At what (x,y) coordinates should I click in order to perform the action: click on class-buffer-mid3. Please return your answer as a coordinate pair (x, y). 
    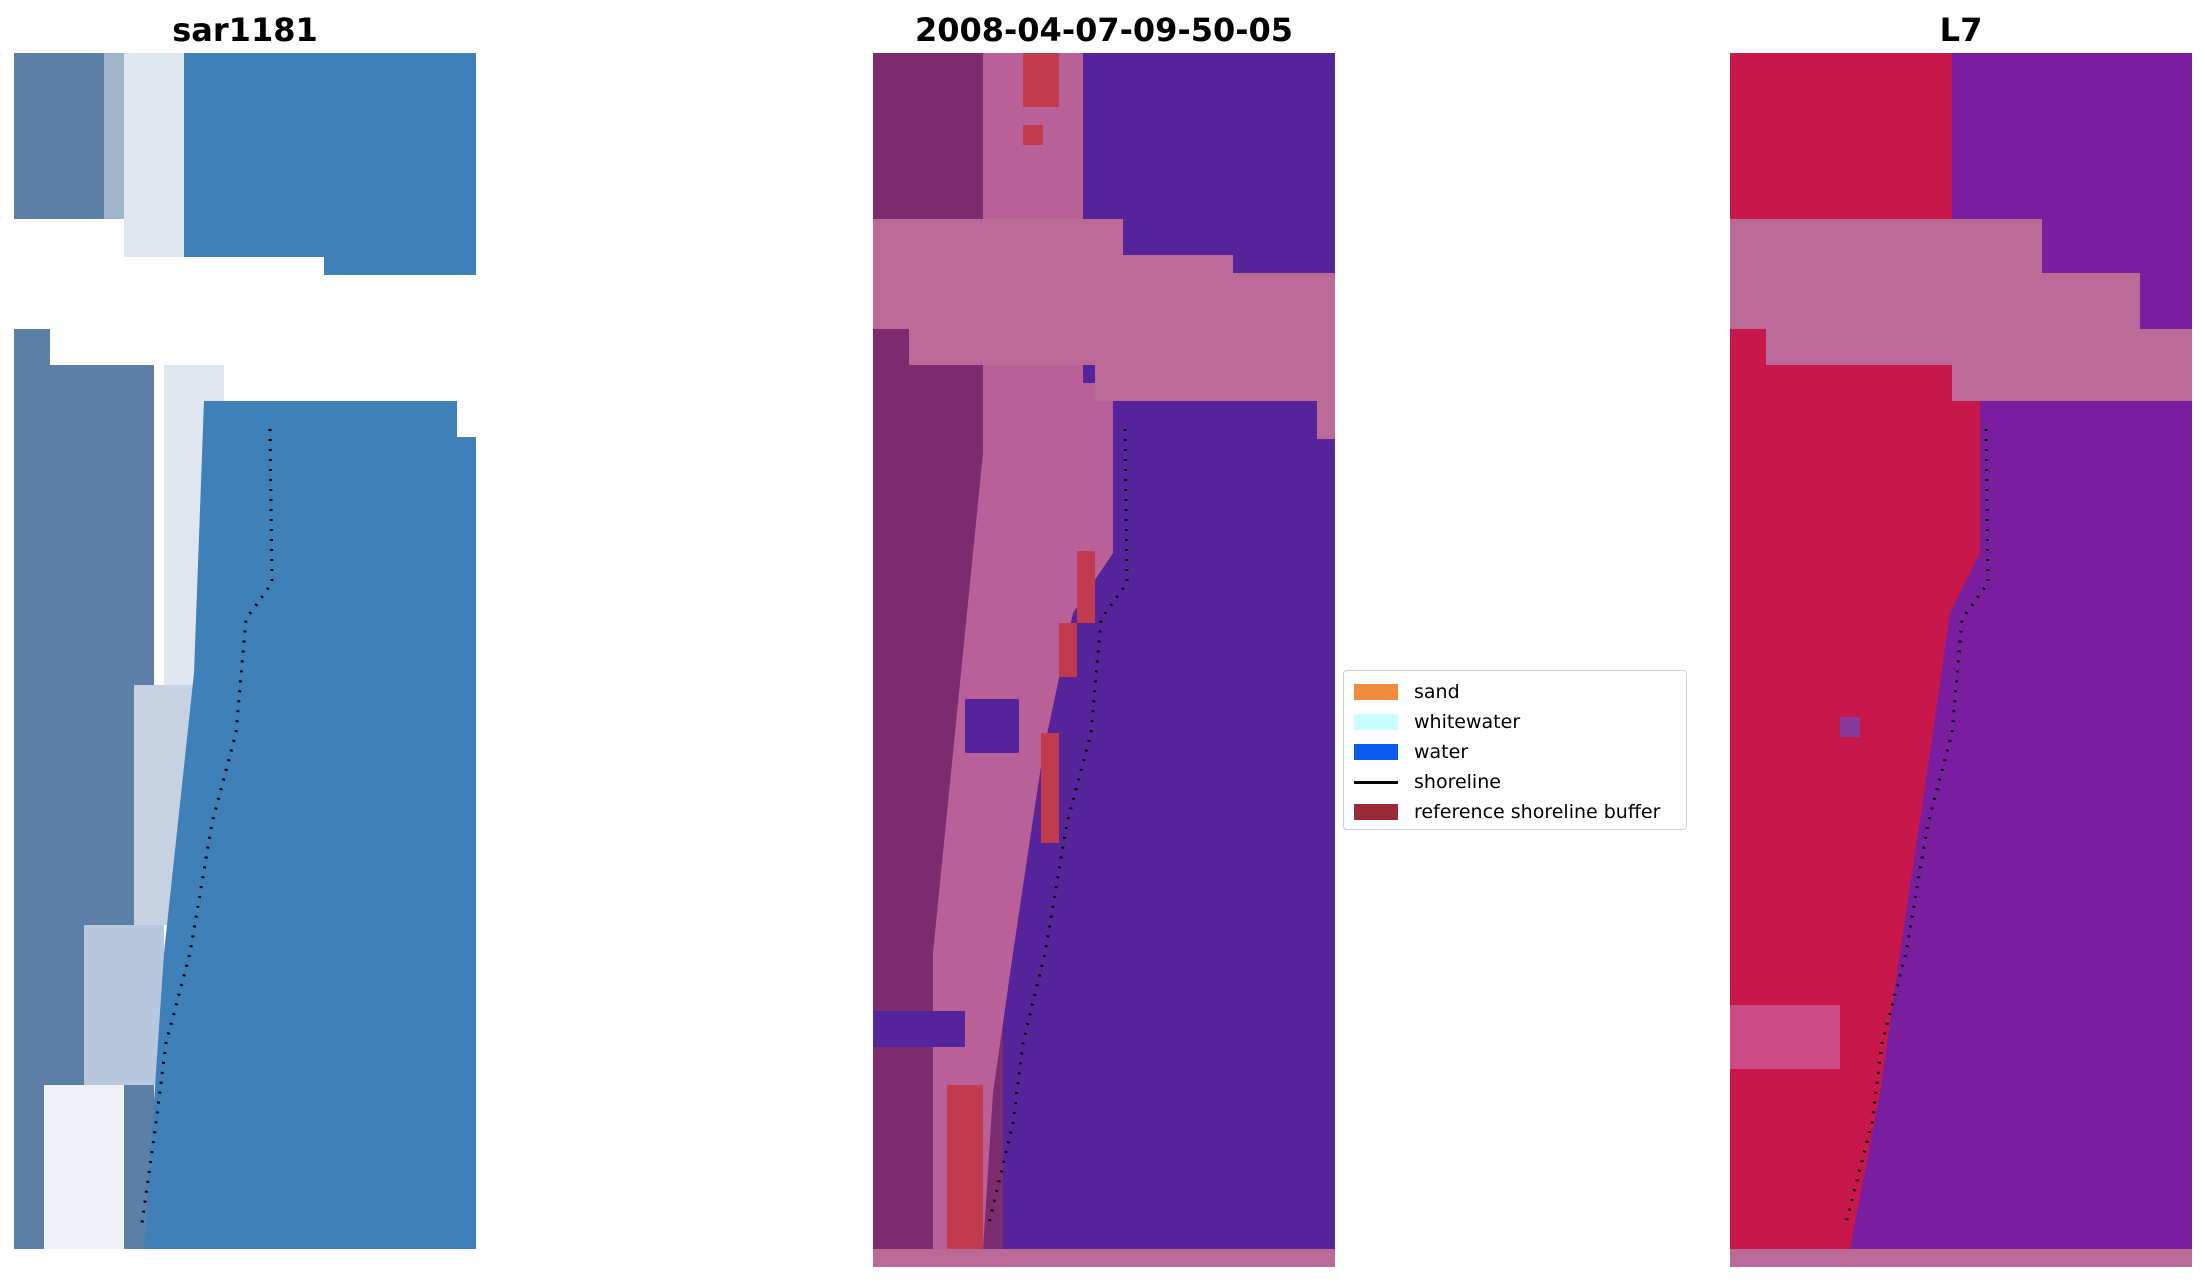
    Looking at the image, I should click on (1050, 788).